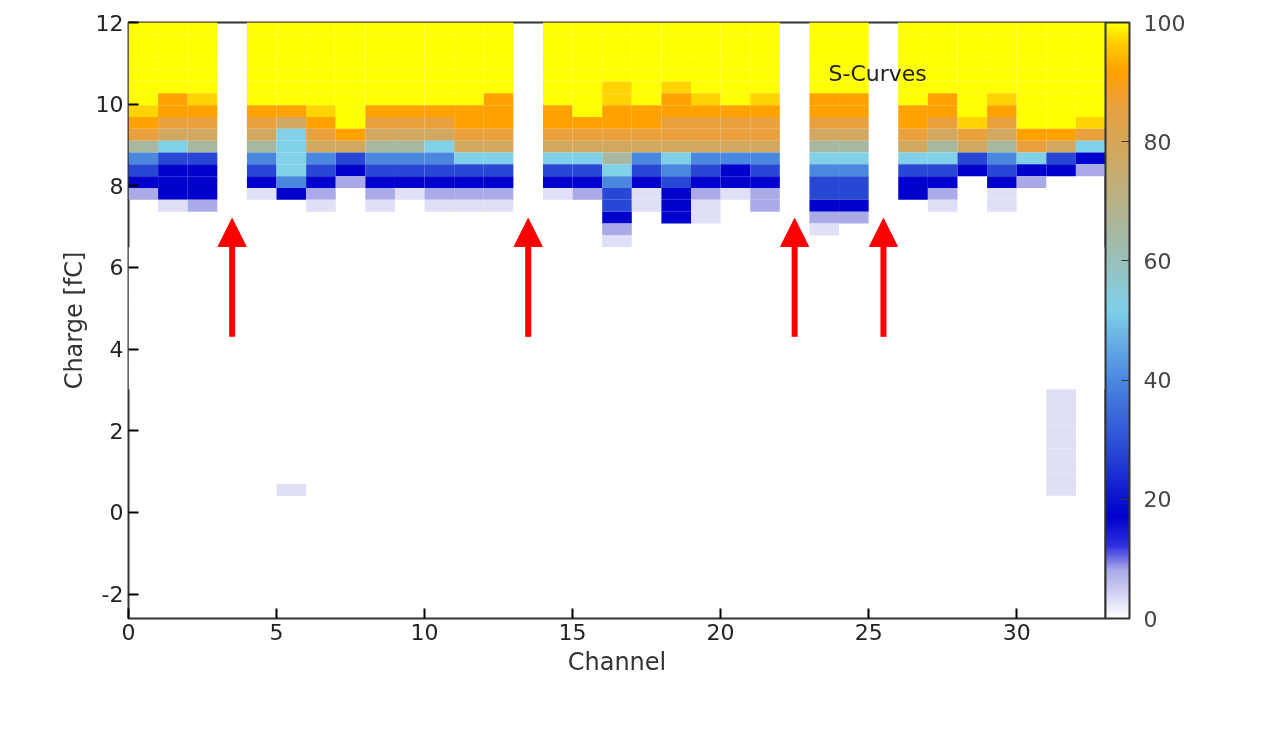 This screenshot has width=1271, height=731. Describe the element at coordinates (276, 632) in the screenshot. I see `x-tick-label: 5` at that location.